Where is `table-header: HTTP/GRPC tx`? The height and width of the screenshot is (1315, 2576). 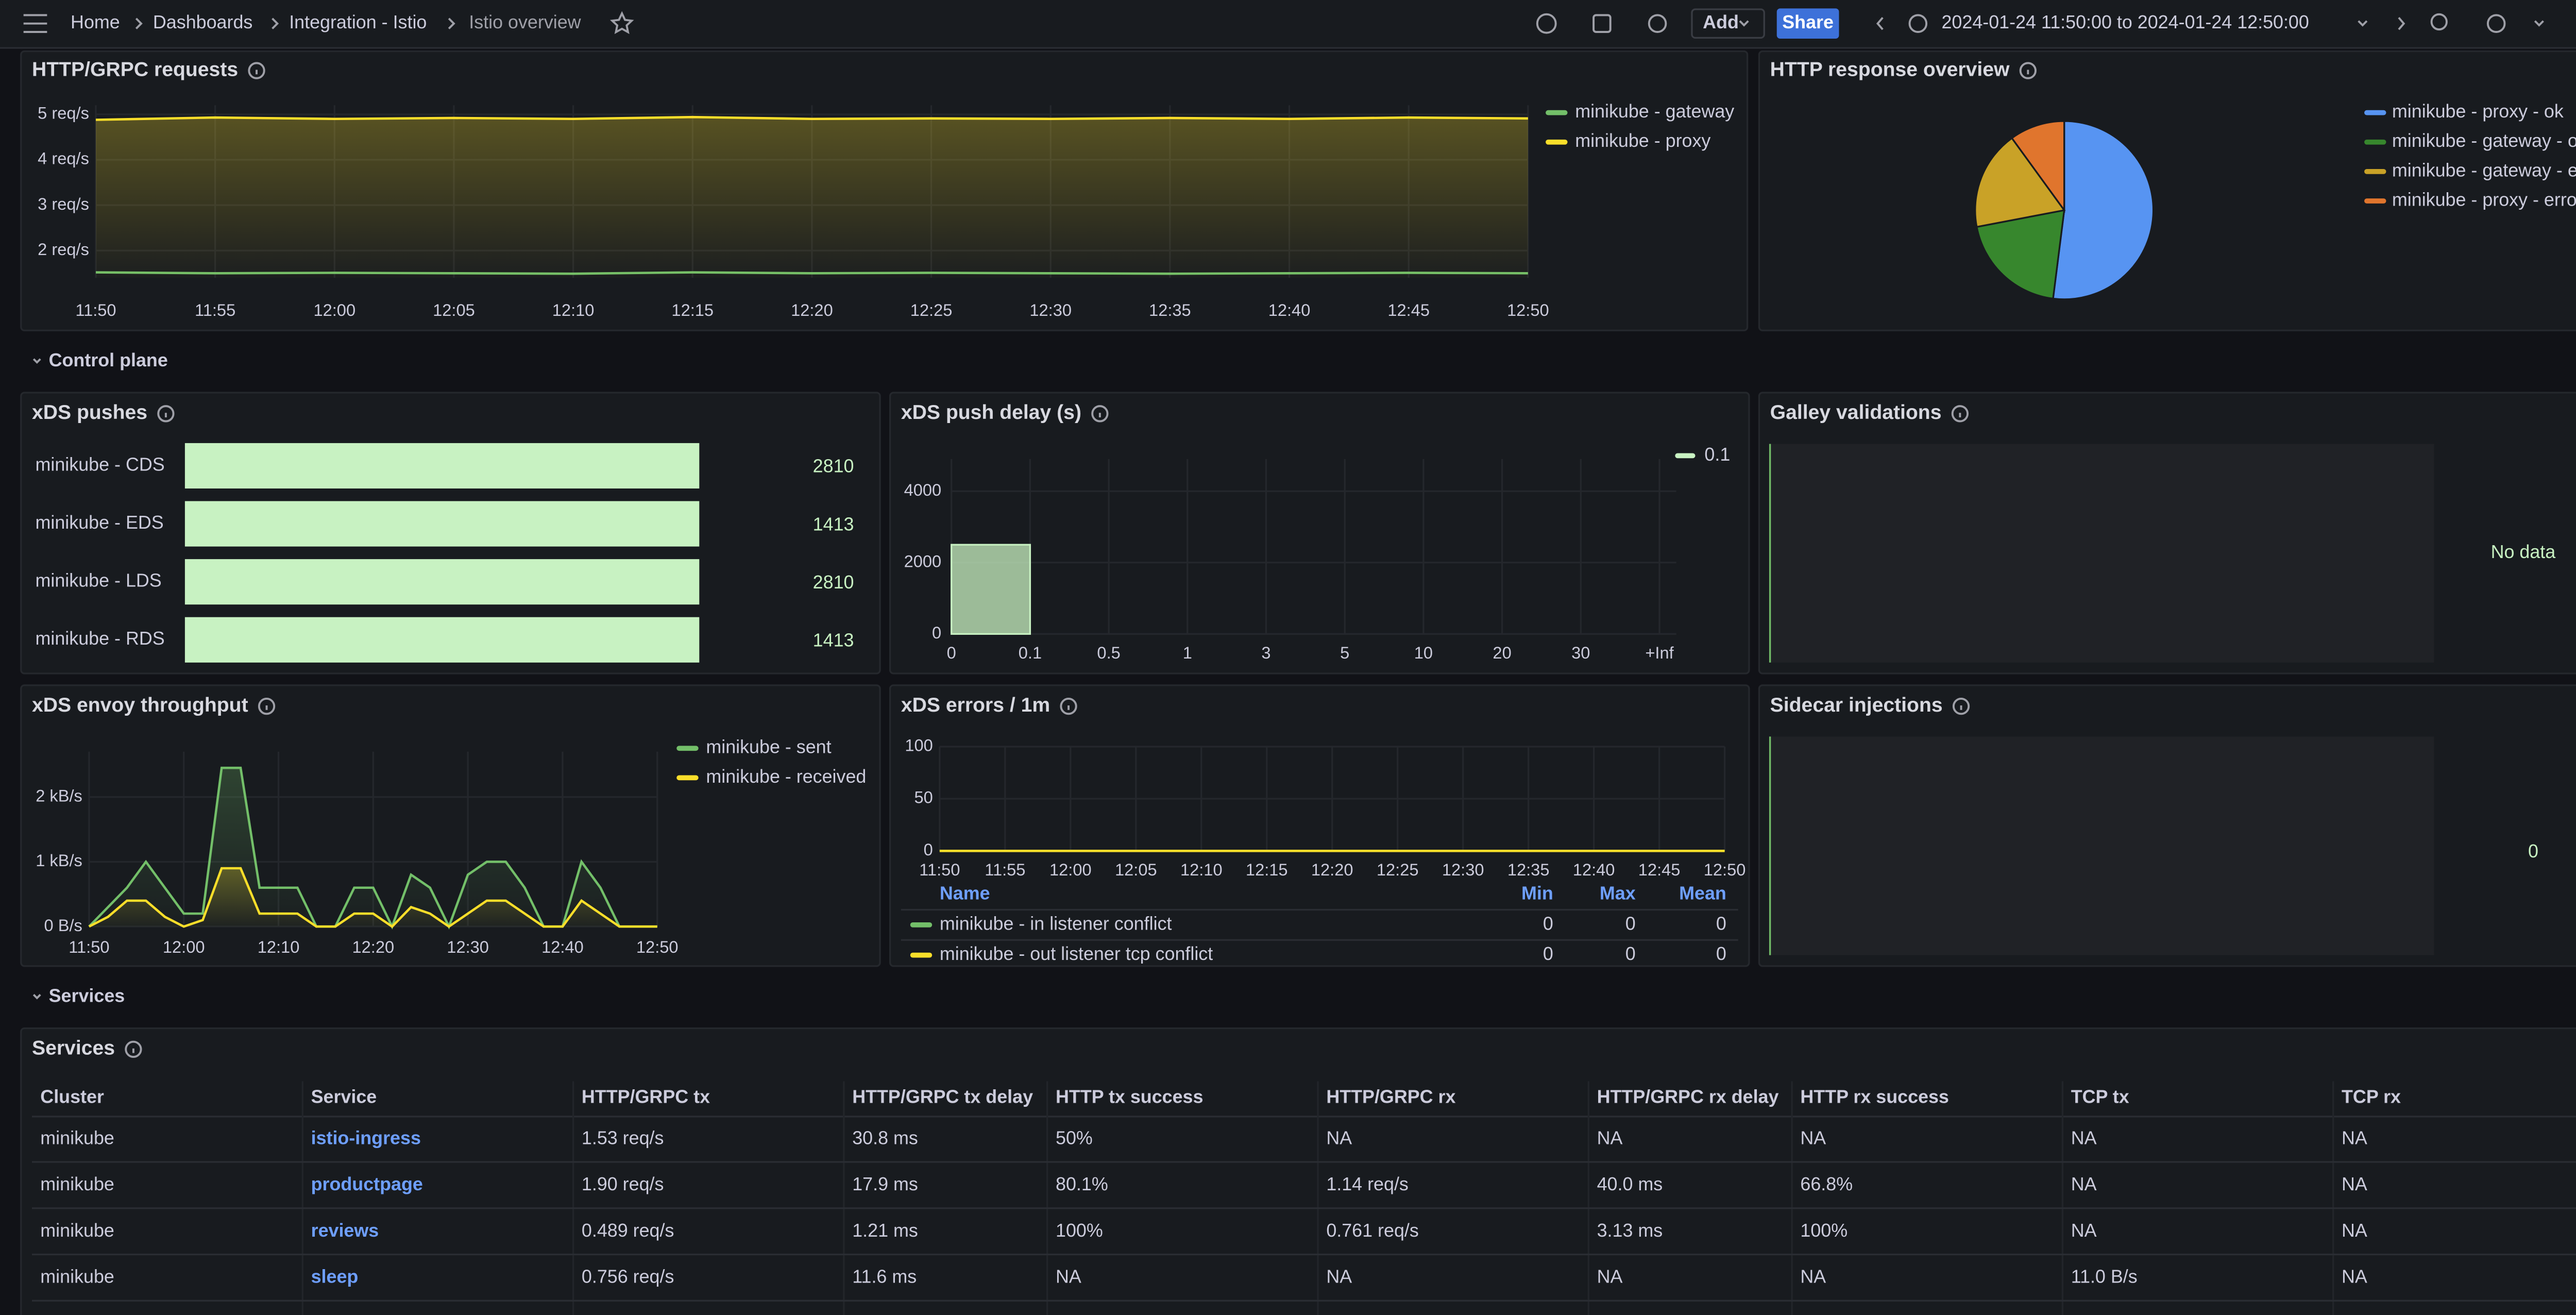
table-header: HTTP/GRPC tx is located at coordinates (646, 1097).